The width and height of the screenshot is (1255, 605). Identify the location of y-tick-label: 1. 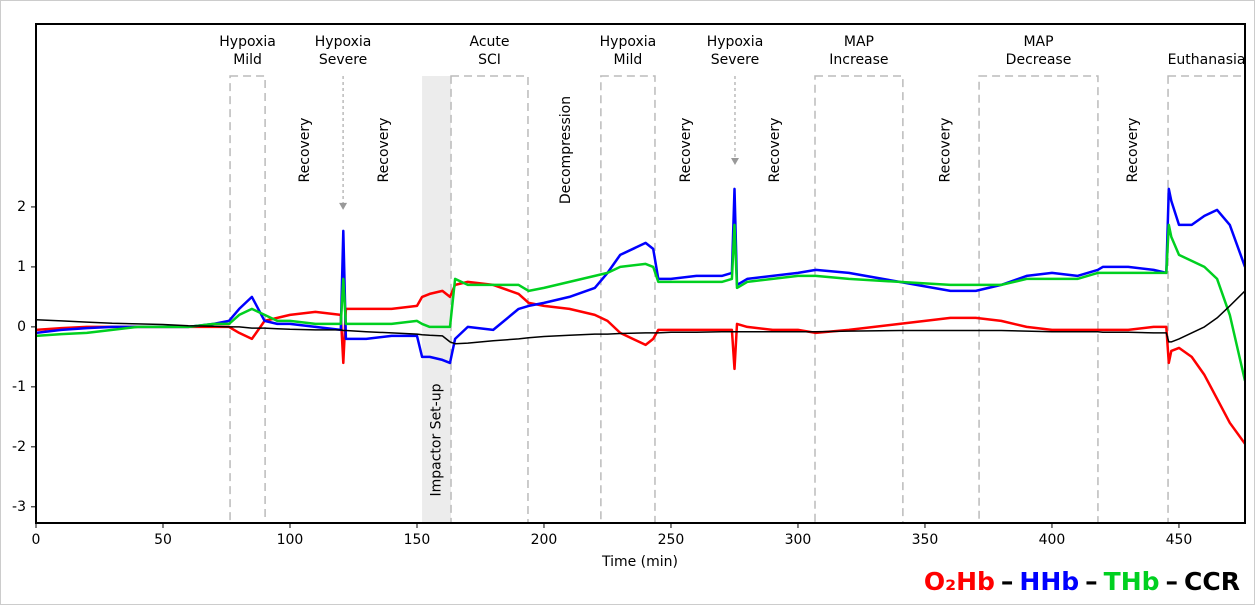
(21, 267).